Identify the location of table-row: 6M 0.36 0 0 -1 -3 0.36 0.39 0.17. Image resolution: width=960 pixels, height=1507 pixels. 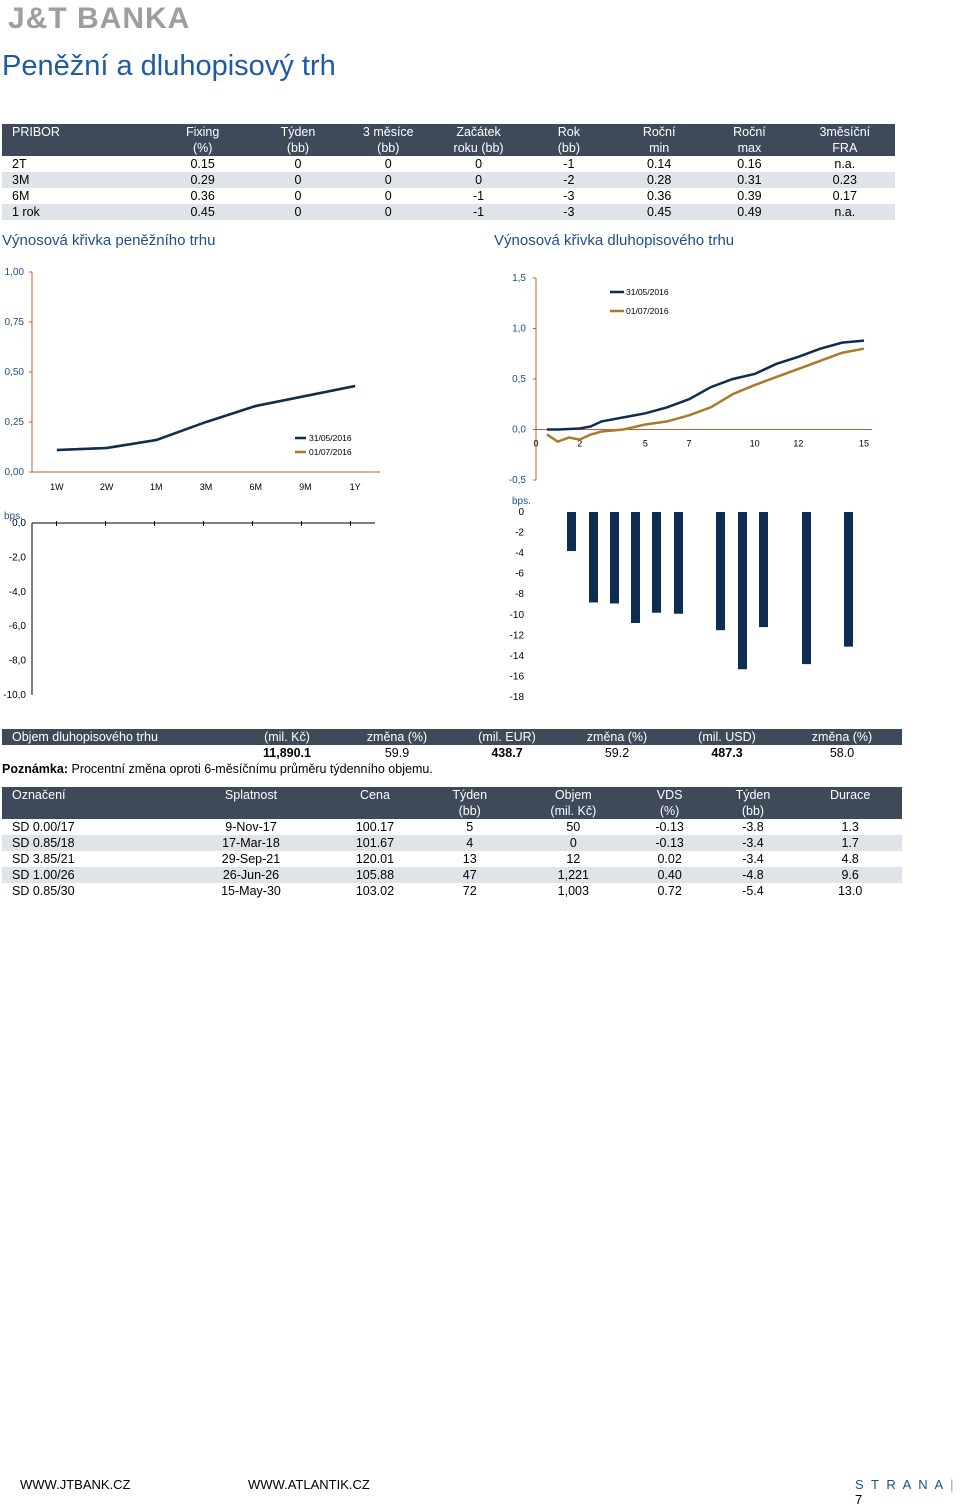
(448, 196).